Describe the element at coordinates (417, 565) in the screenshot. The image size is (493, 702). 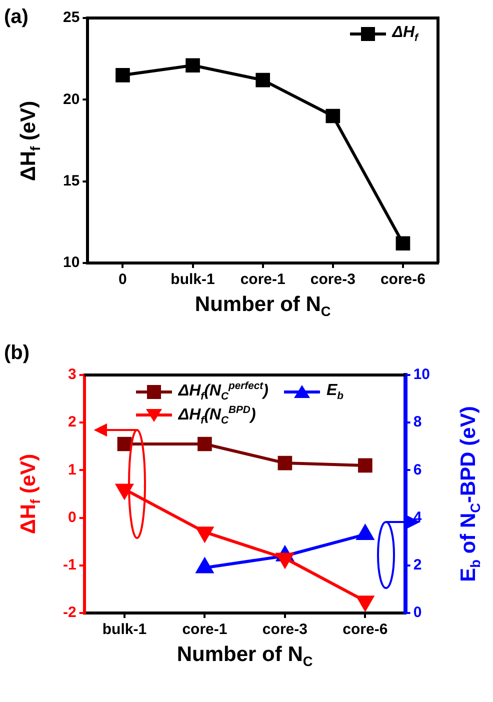
I see `y2-tick-label: 2` at that location.